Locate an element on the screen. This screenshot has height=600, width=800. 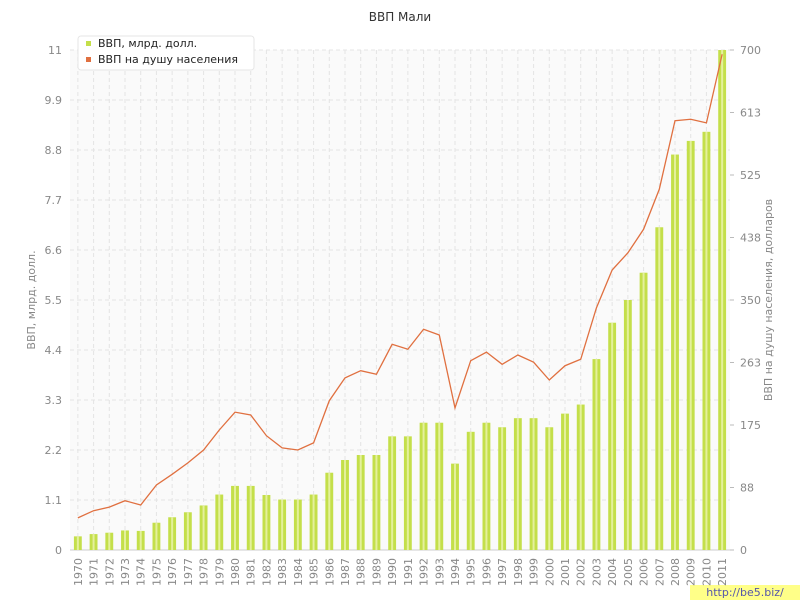
x-tick-label: 1983 is located at coordinates (282, 572).